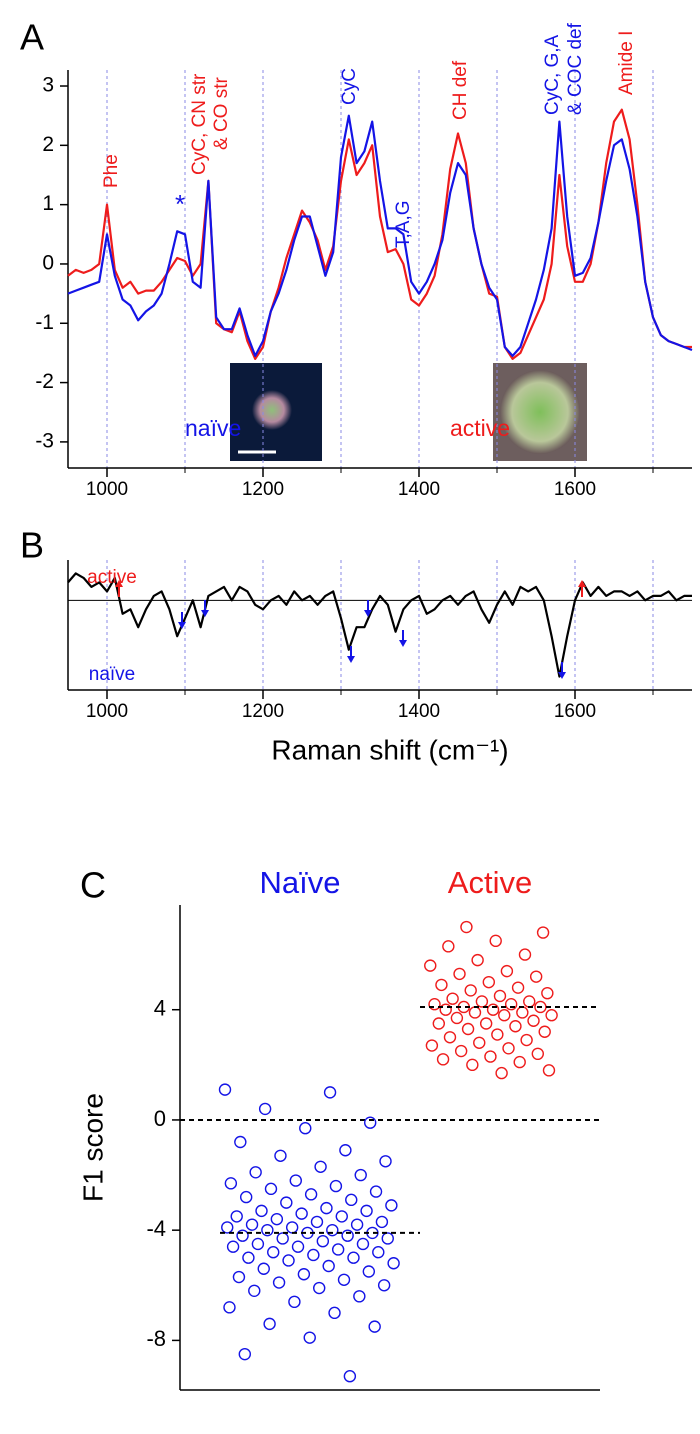 The image size is (700, 1434). What do you see at coordinates (403, 224) in the screenshot?
I see `annotation: T,A,G` at bounding box center [403, 224].